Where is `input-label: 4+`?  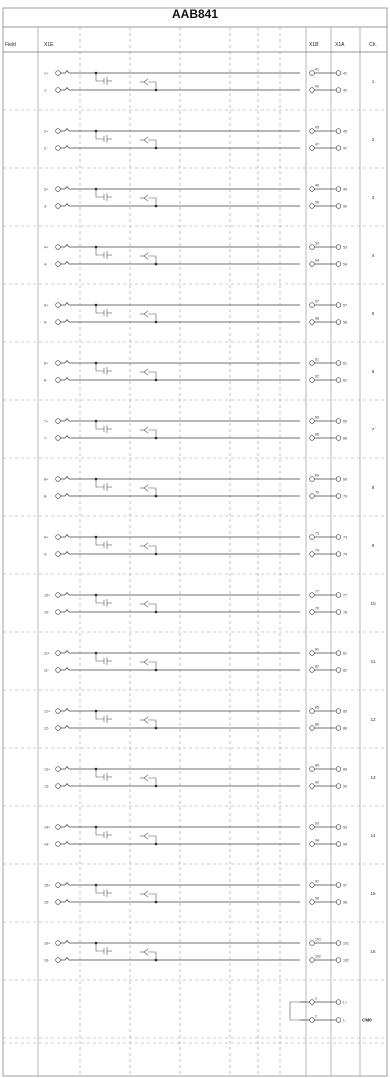 input-label: 4+ is located at coordinates (46, 248).